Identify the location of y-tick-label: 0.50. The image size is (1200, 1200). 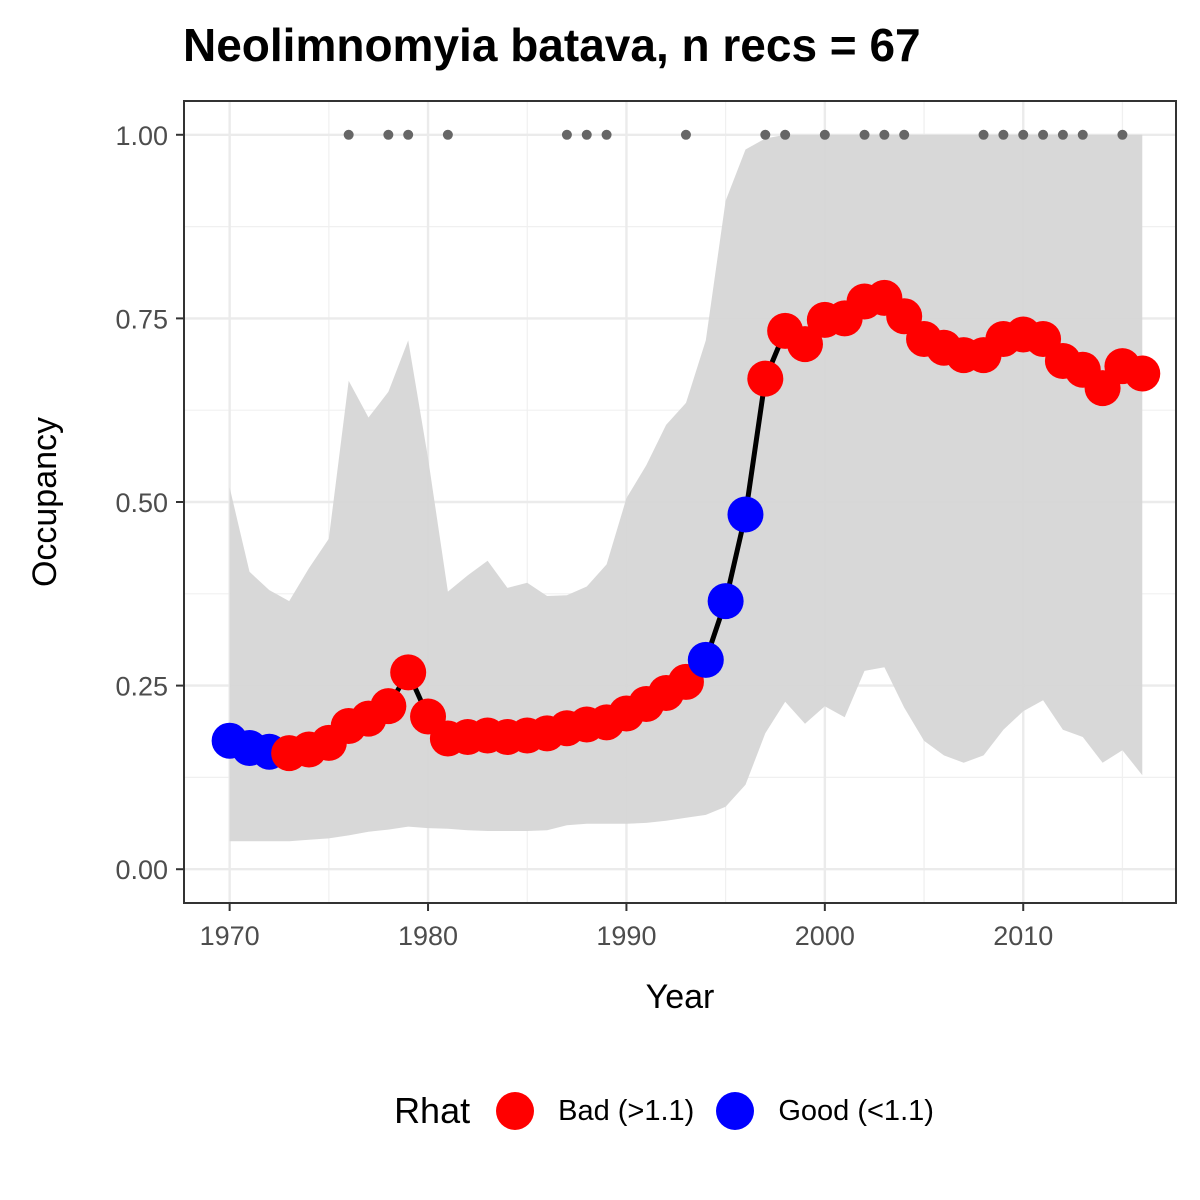
(141, 503).